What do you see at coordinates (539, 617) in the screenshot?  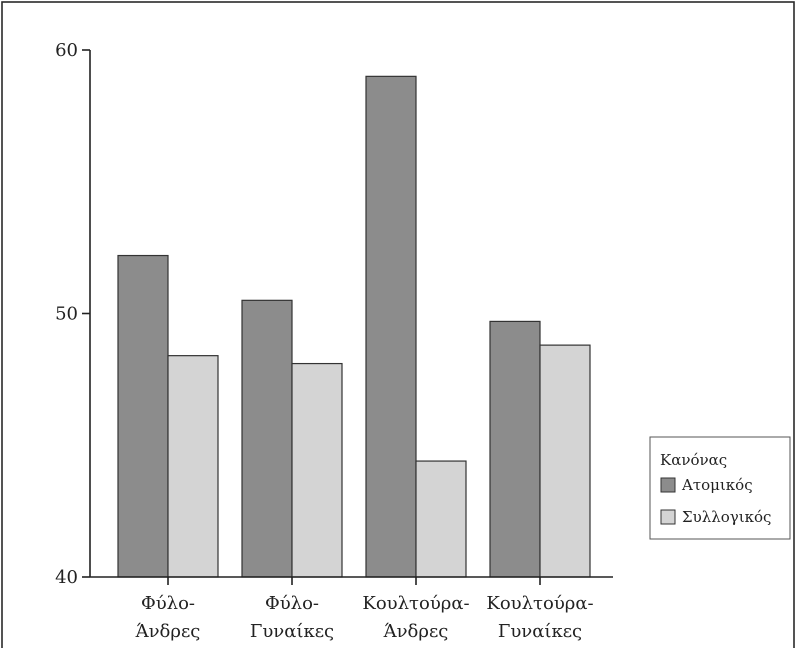 I see `x-category-label: Κουλτούρα-Γυναίκες` at bounding box center [539, 617].